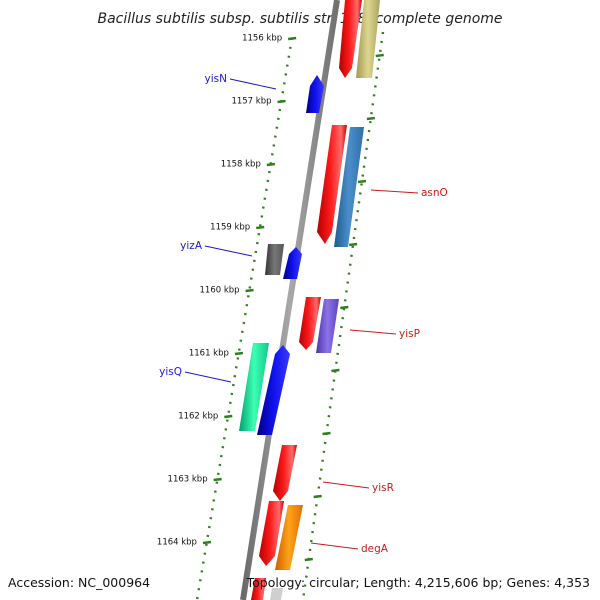 The width and height of the screenshot is (600, 600). I want to click on yisQ-arrow, so click(273, 390).